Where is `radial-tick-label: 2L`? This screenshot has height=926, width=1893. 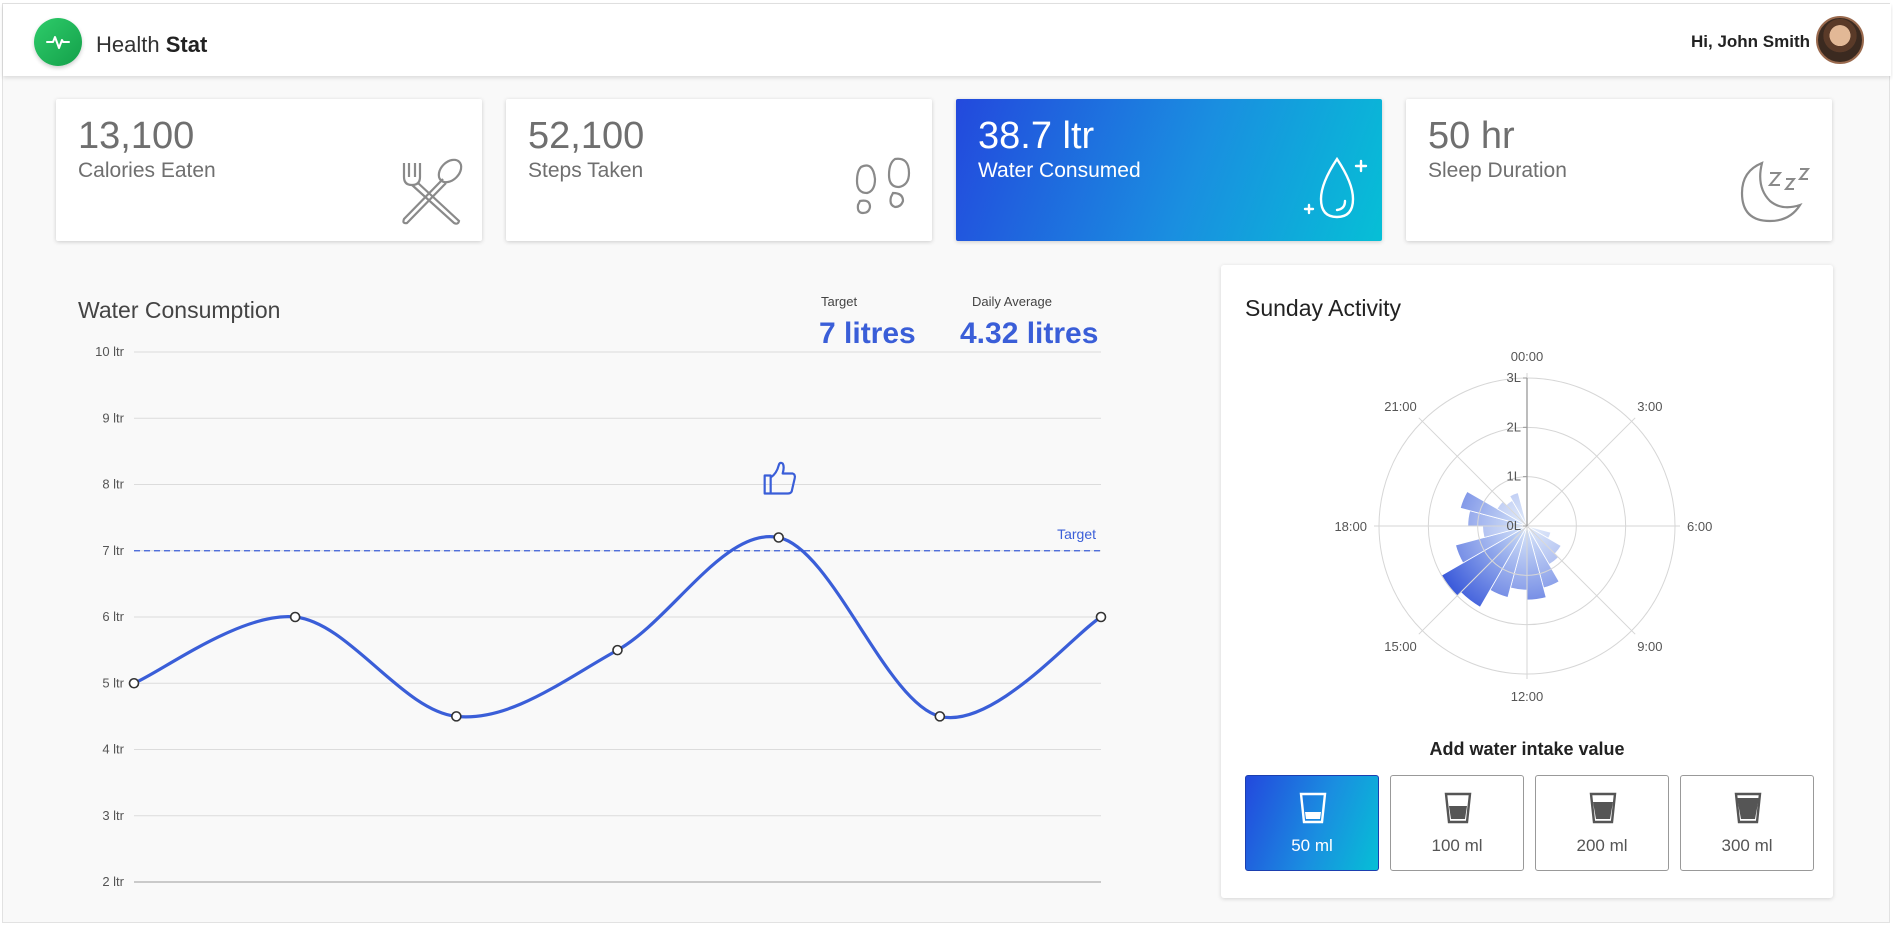 radial-tick-label: 2L is located at coordinates (1514, 426).